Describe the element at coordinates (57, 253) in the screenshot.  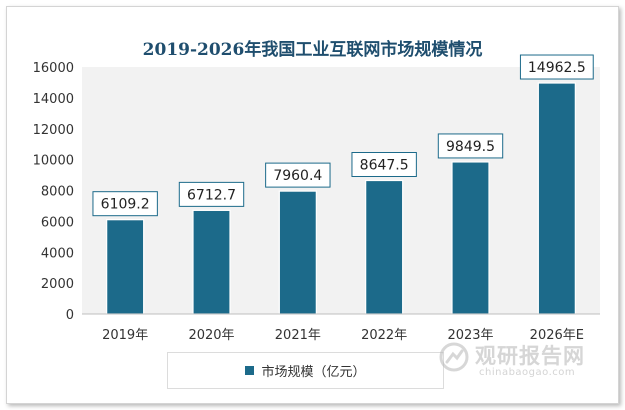
I see `y-tick-label: 4000` at that location.